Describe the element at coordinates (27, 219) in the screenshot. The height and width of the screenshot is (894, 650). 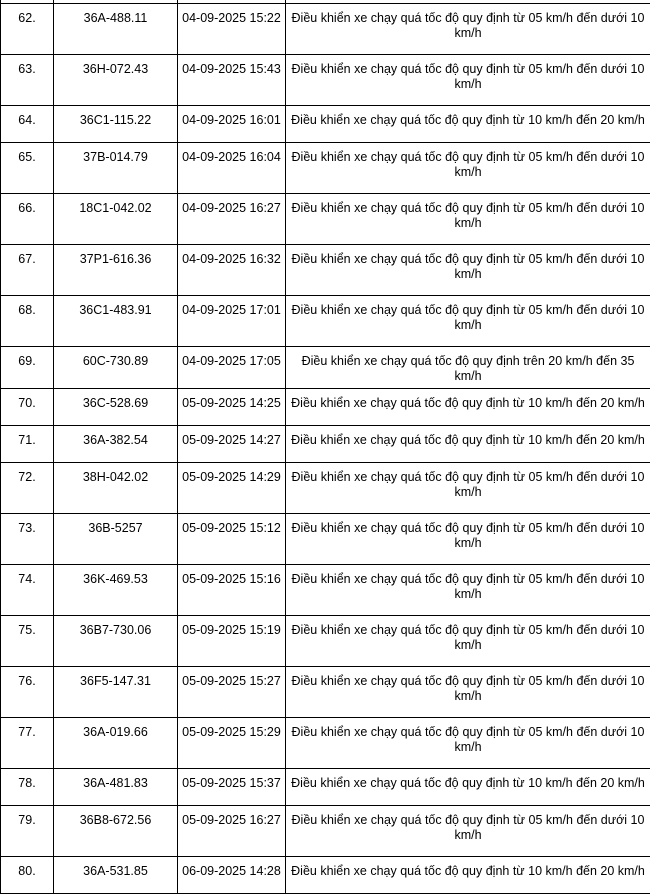
I see `row-index-cell: 66.` at that location.